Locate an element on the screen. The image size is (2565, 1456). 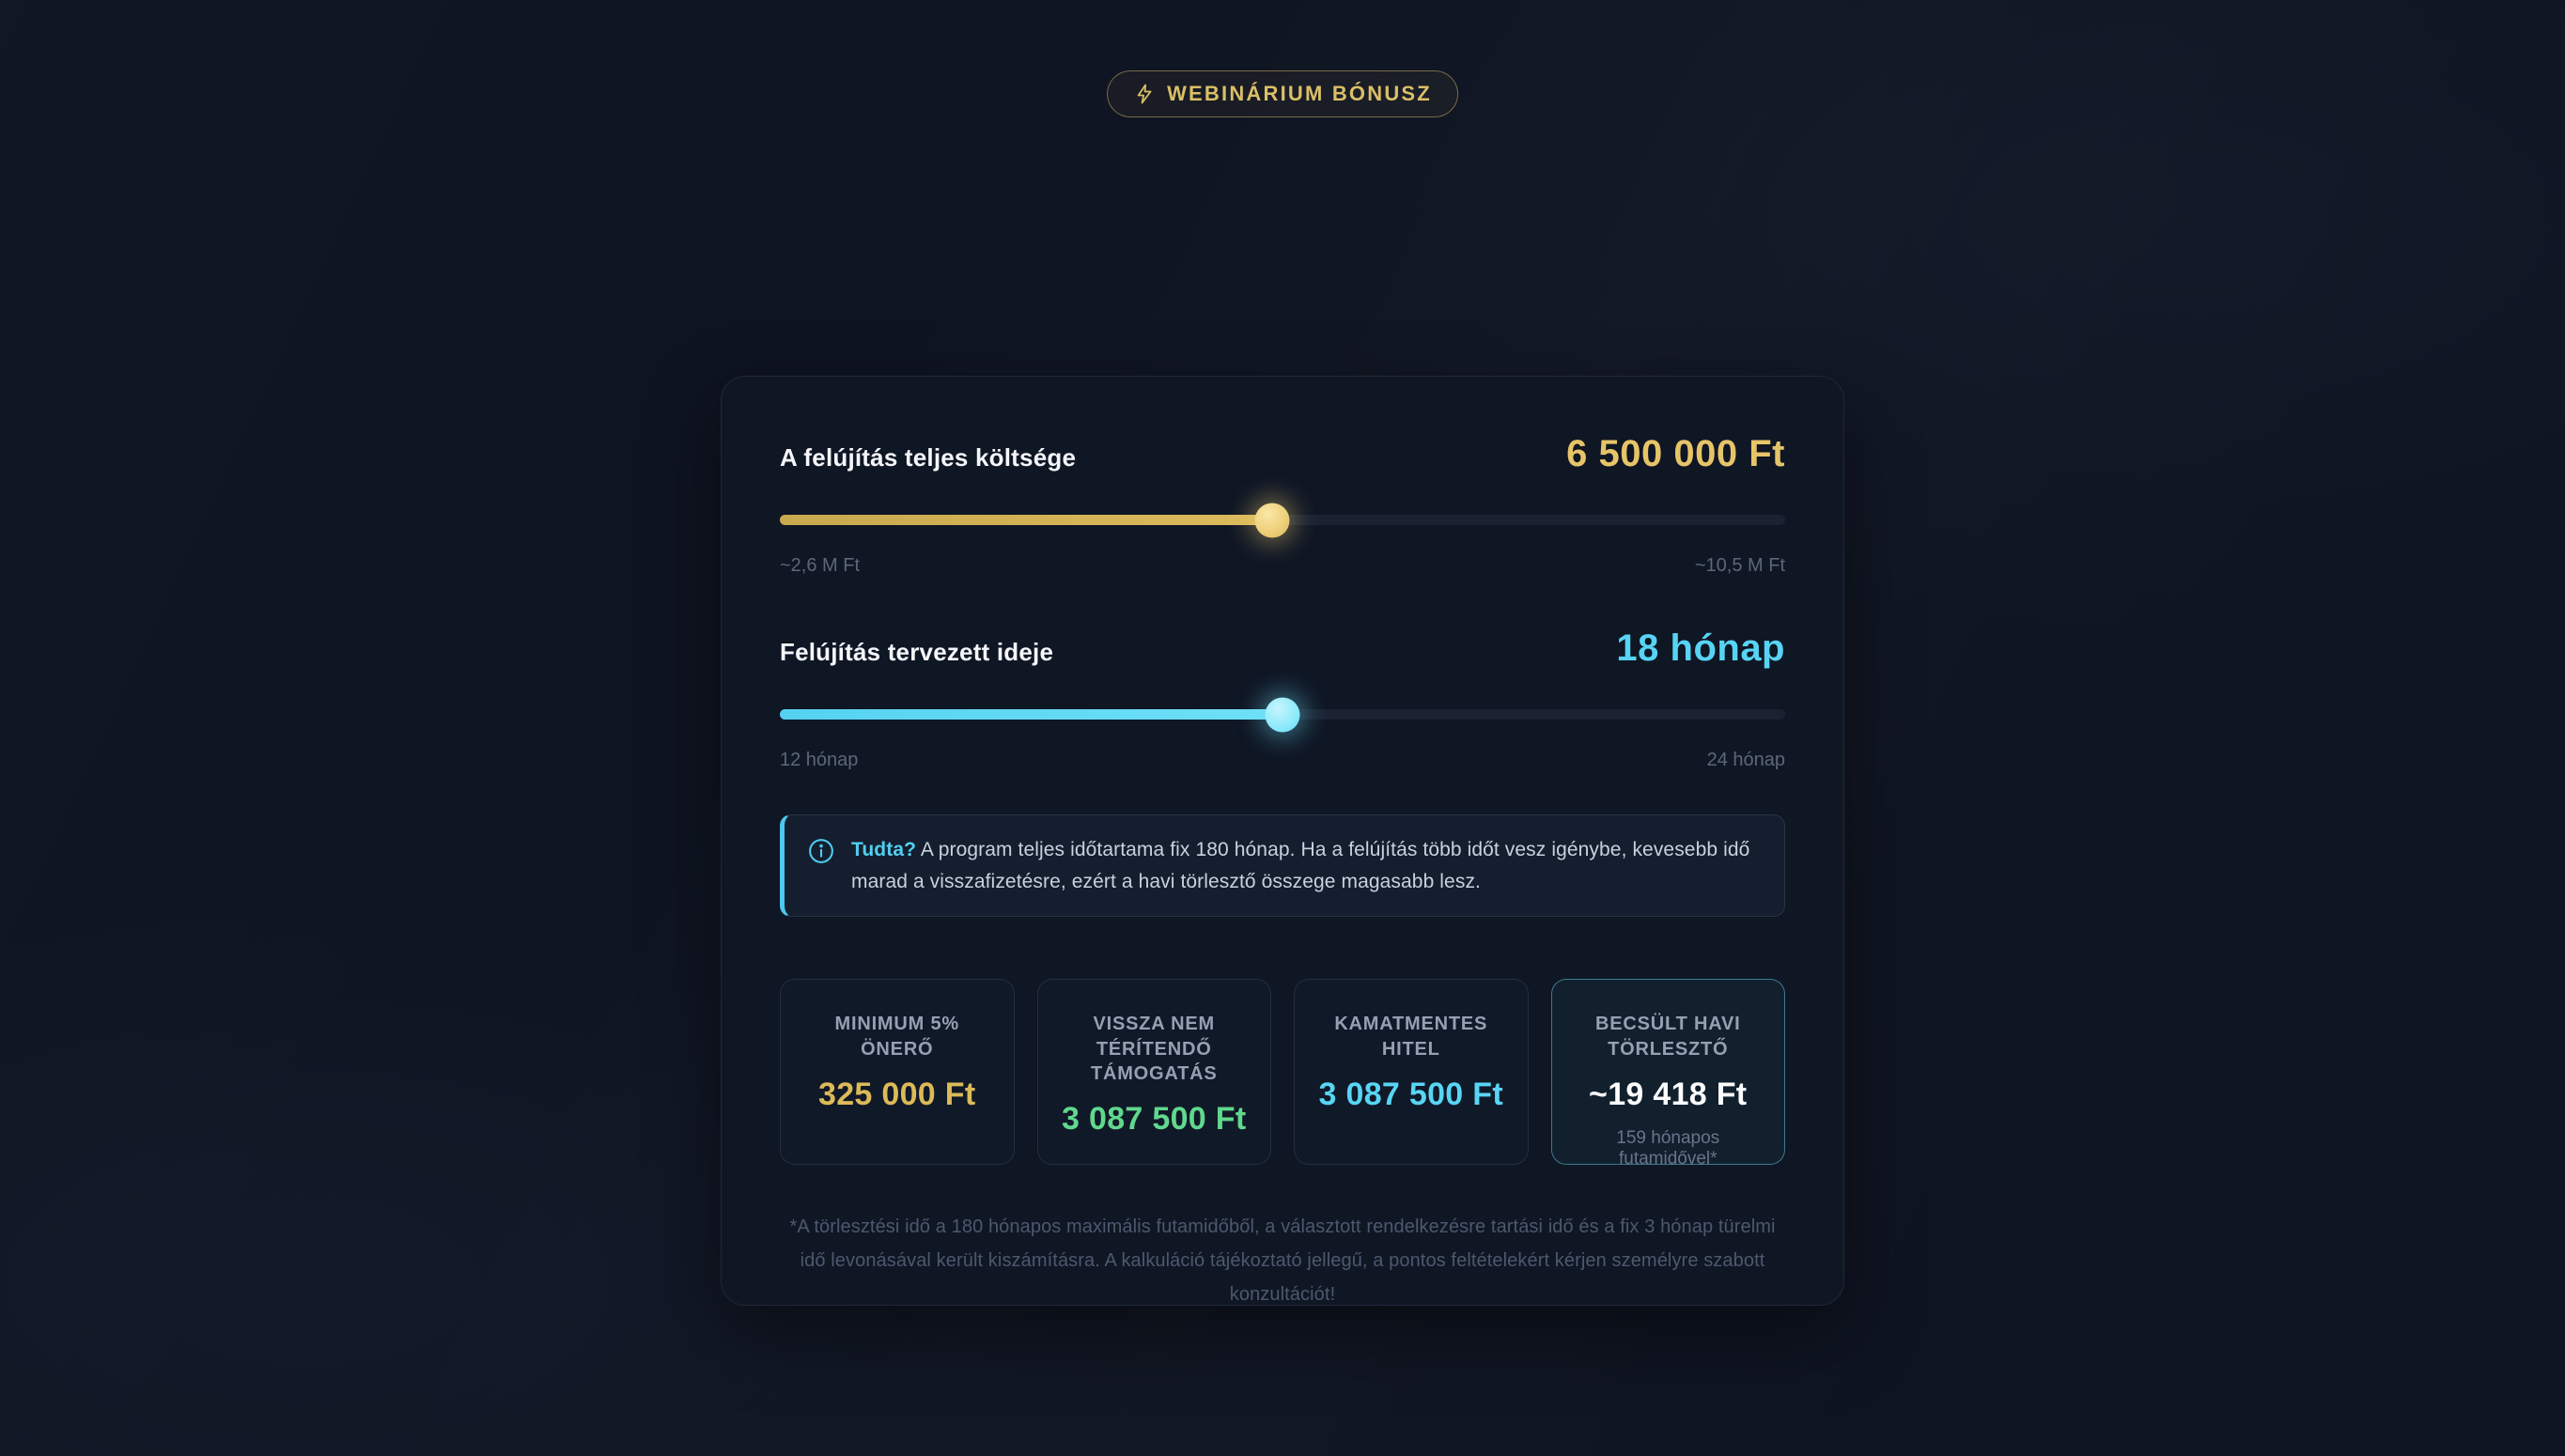
info-icon is located at coordinates (821, 853).